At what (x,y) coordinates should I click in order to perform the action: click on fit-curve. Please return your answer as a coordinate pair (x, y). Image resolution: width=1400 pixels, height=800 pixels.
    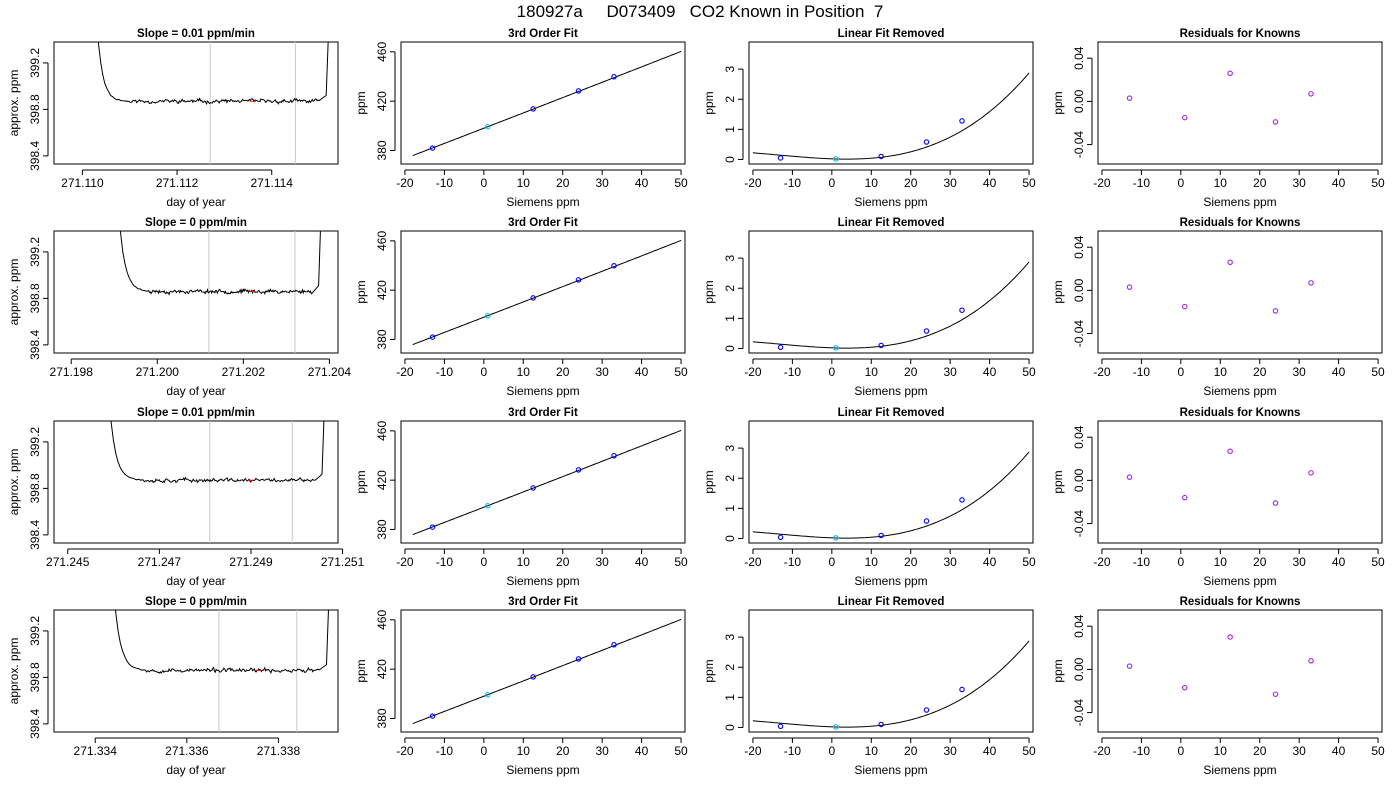
    Looking at the image, I should click on (891, 305).